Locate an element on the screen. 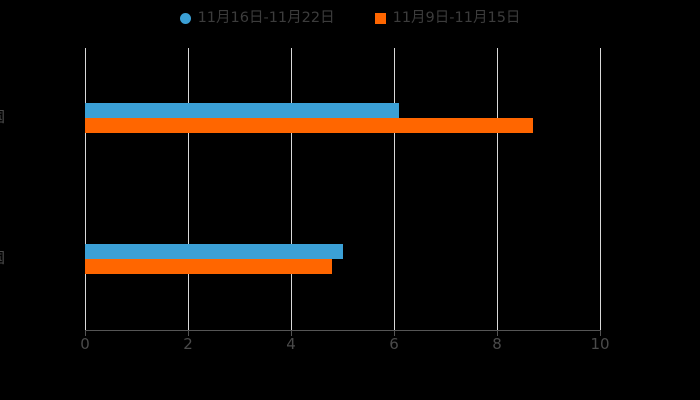  x-tick-label-10: 10 is located at coordinates (600, 344).